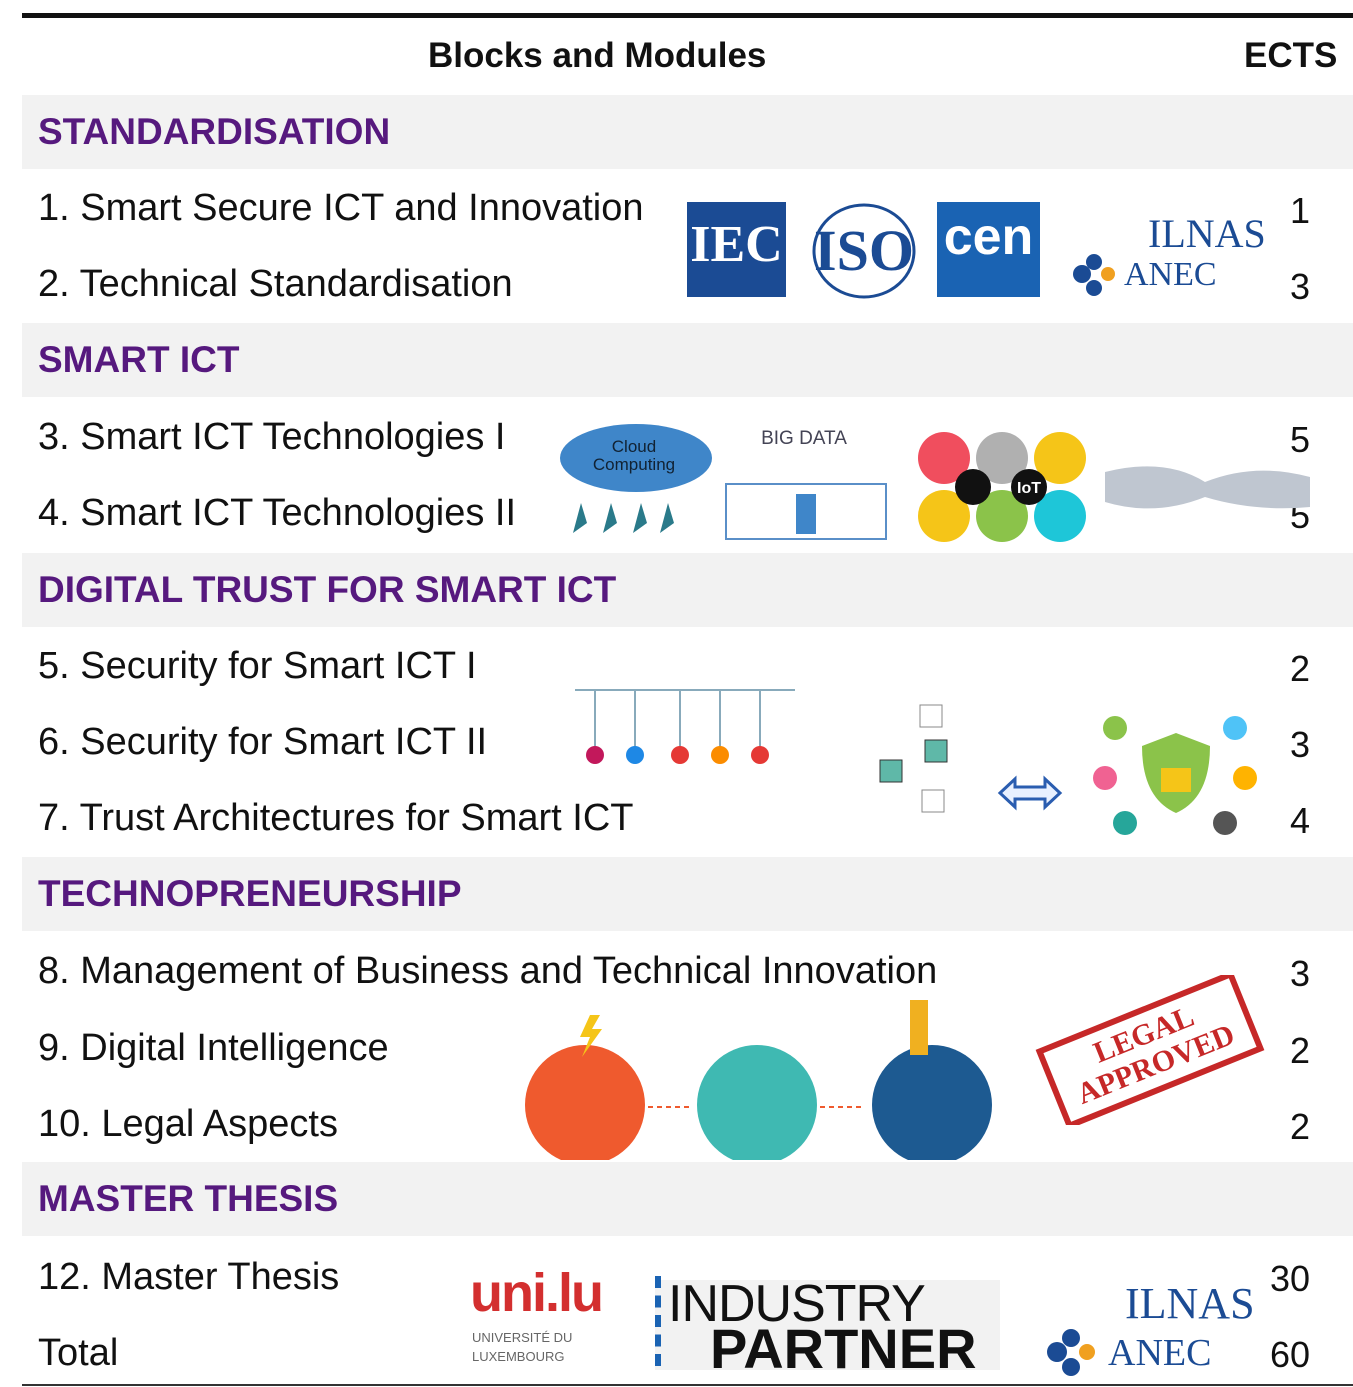 This screenshot has width=1353, height=1387. I want to click on section-header: DIGITAL TRUST FOR SMART ICT, so click(687, 590).